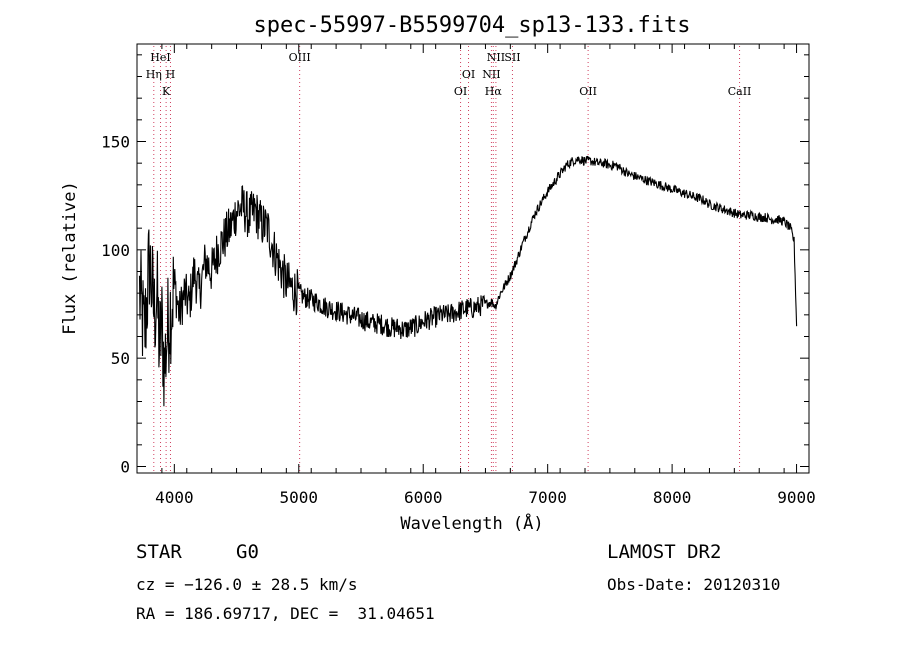 This screenshot has width=900, height=650. Describe the element at coordinates (423, 497) in the screenshot. I see `x-tick-label: 6000` at that location.